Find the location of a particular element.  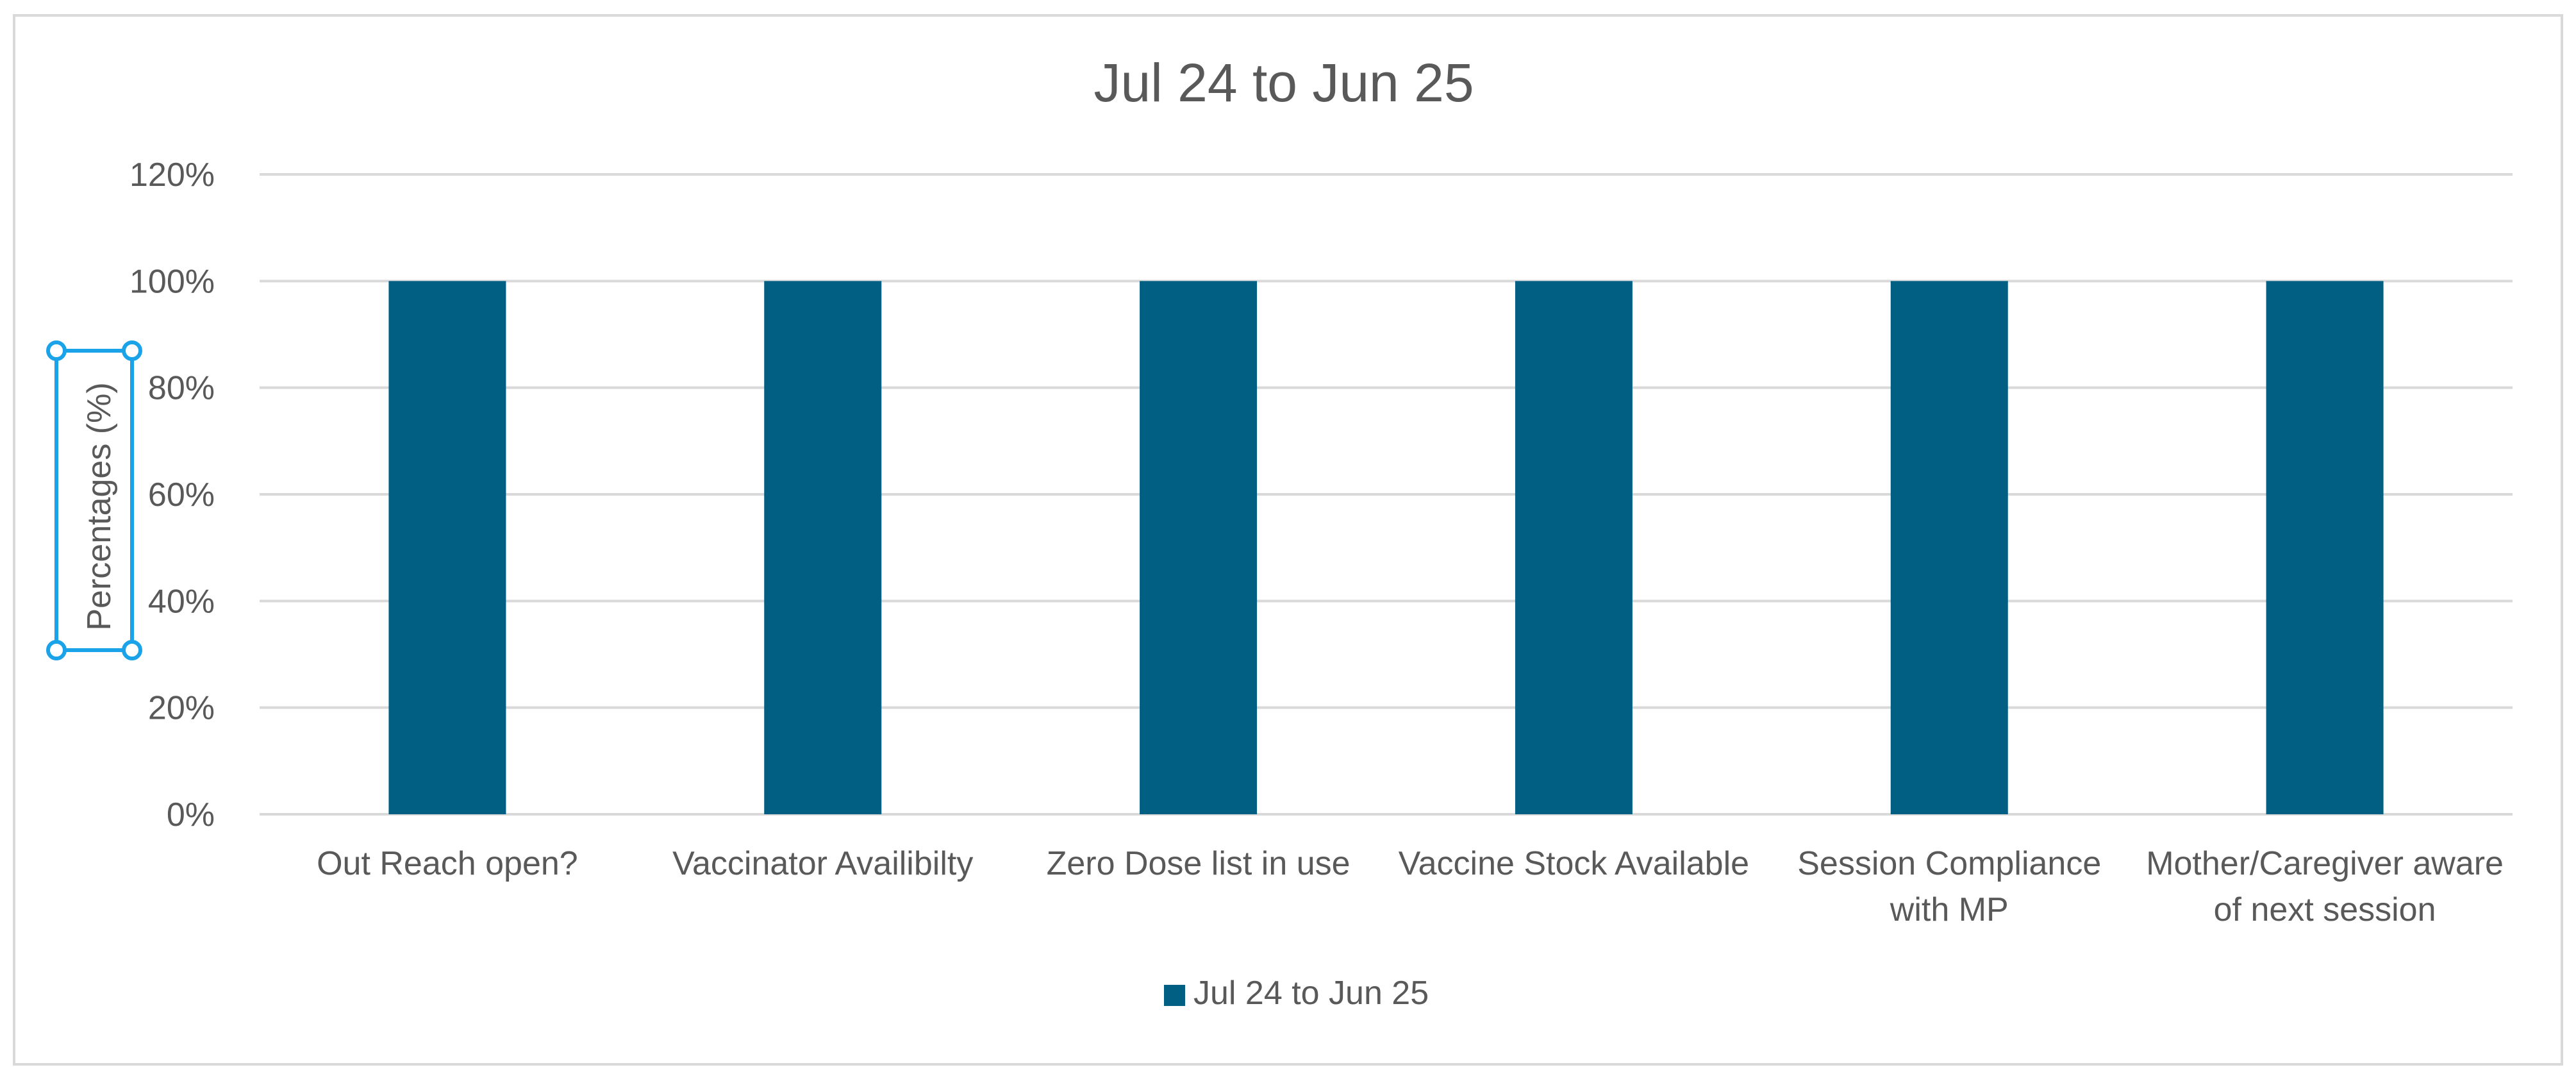

y-tick-labels: 0% 20% 40% 60% 80% 100% 120% is located at coordinates (172, 495).